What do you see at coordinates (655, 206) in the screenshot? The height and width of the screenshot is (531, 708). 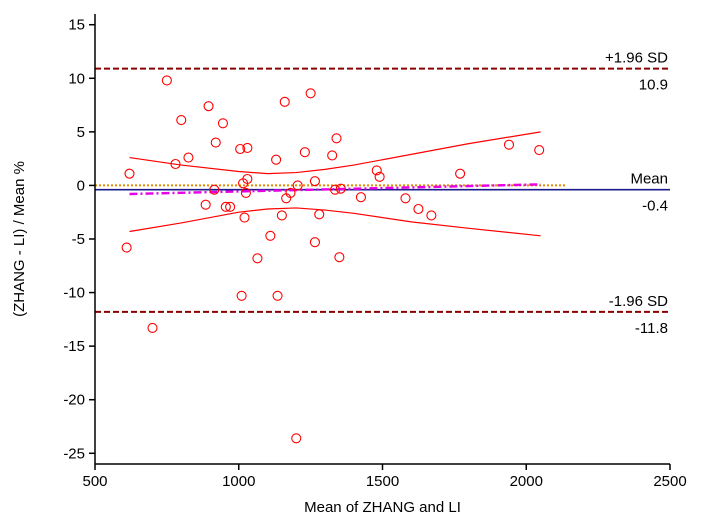 I see `mean-value: -0.4` at bounding box center [655, 206].